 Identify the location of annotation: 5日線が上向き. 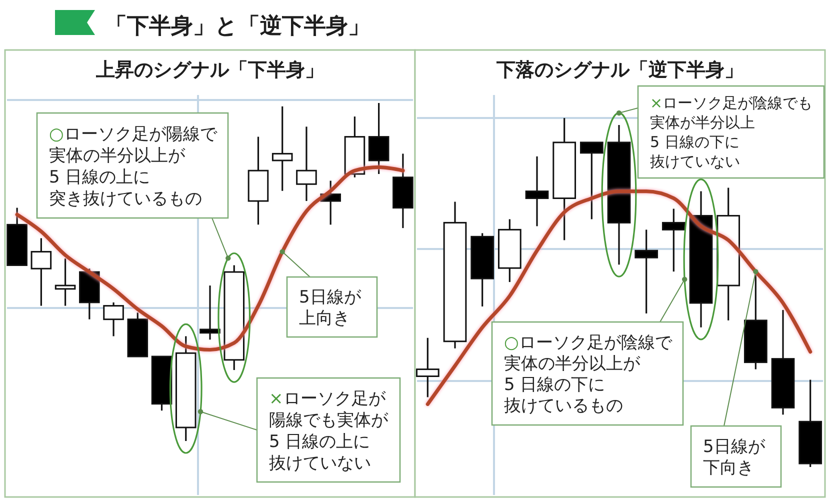
(330, 307).